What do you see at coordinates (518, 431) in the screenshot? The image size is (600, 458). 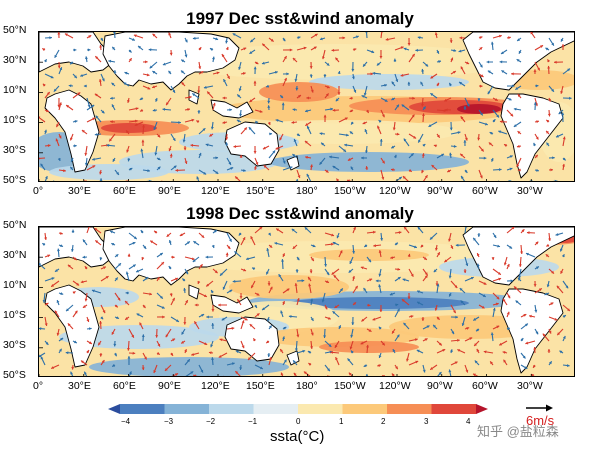 I see `watermark: 知乎 @盐粒森` at bounding box center [518, 431].